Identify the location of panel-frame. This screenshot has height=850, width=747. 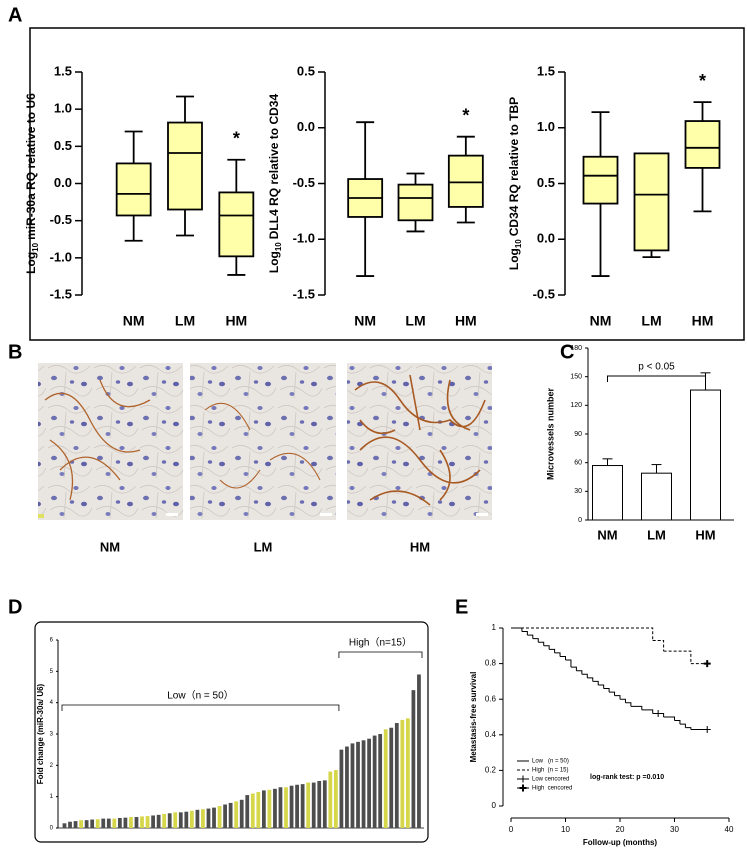
(231, 732).